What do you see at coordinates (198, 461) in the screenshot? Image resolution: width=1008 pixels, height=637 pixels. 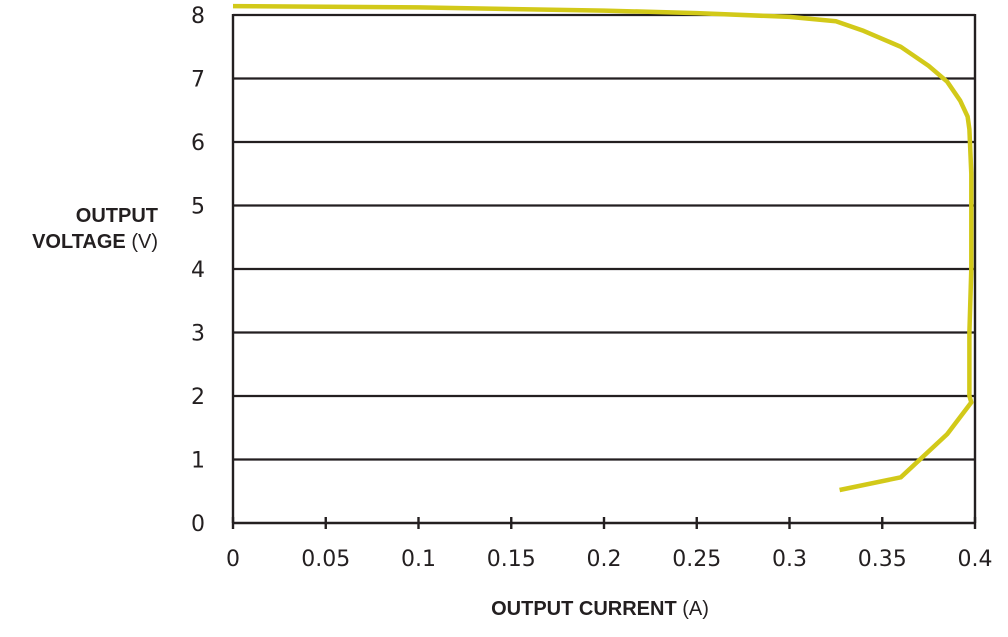 I see `y-tick-label: 1` at bounding box center [198, 461].